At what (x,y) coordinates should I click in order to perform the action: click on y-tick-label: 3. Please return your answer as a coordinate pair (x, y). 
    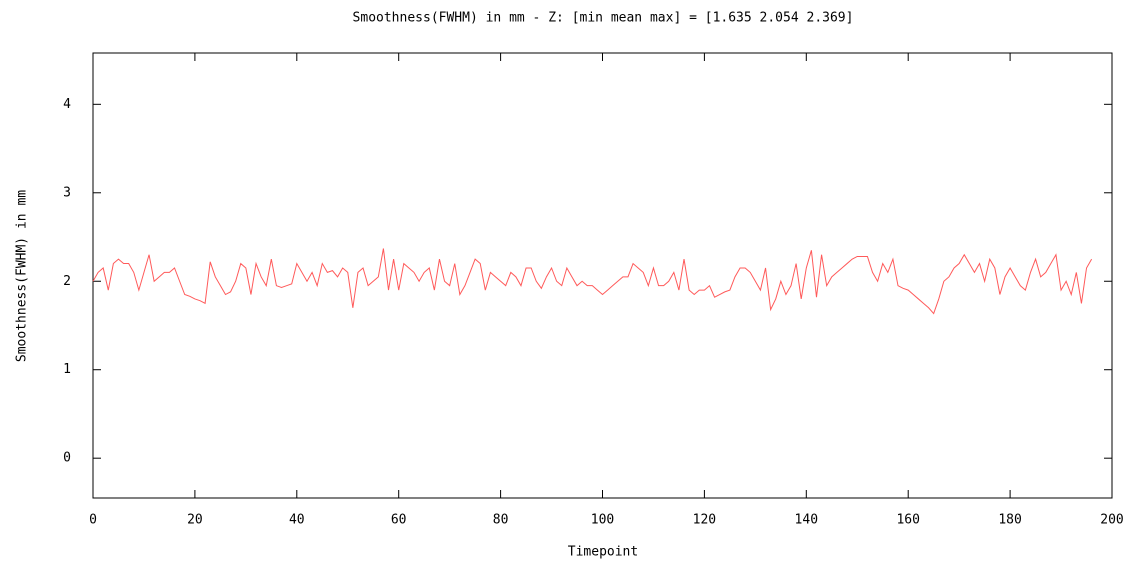
    Looking at the image, I should click on (67, 192).